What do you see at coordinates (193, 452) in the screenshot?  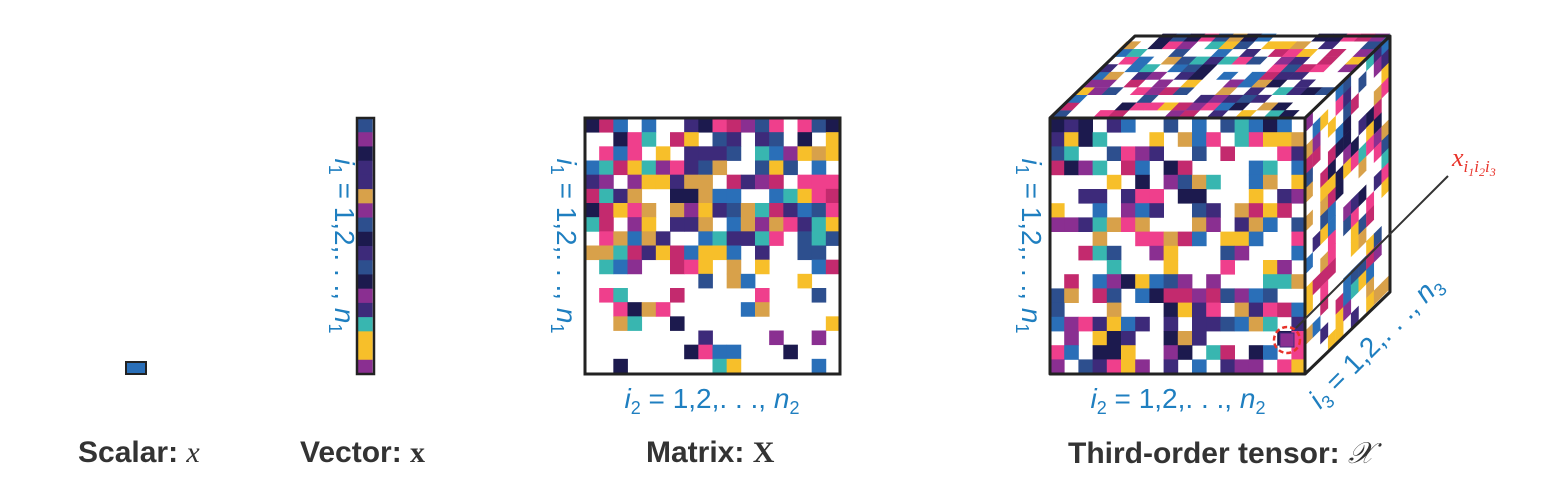 I see `scalar-caption-symbol: x` at bounding box center [193, 452].